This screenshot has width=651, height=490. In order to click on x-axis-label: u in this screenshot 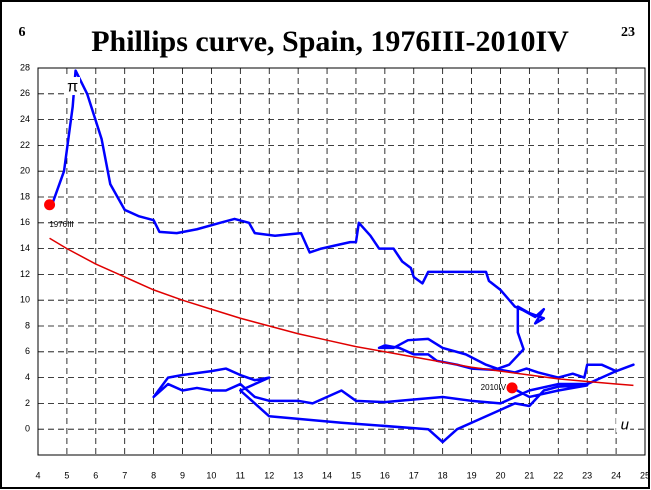, I will do `click(625, 424)`.